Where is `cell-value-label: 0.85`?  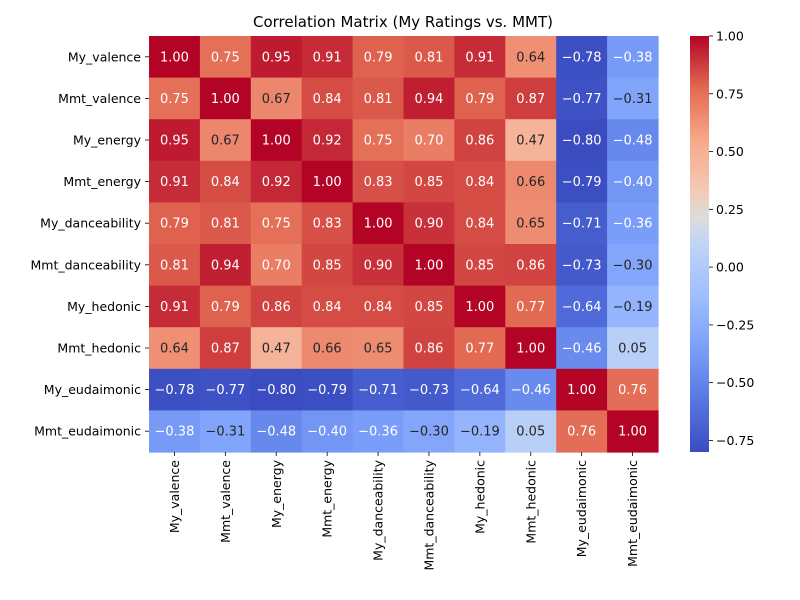 cell-value-label: 0.85 is located at coordinates (428, 307).